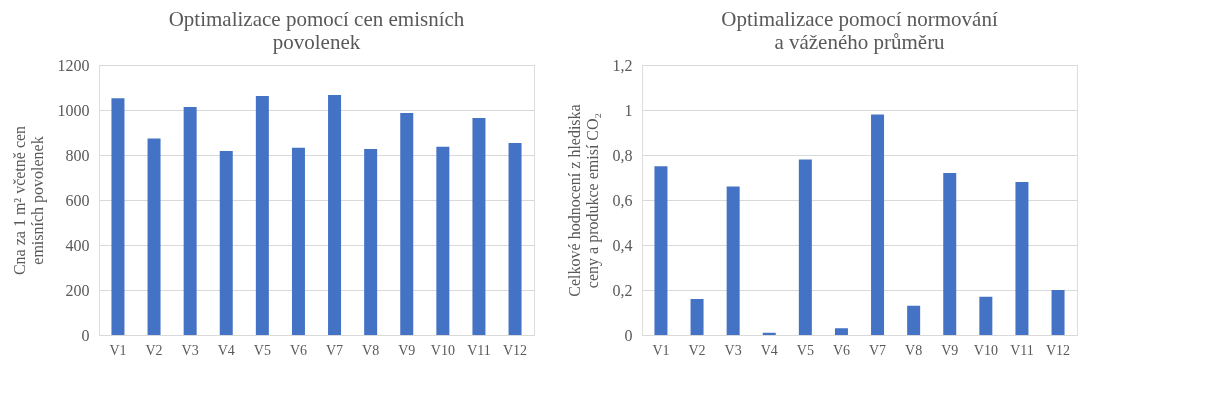 The width and height of the screenshot is (1213, 405). I want to click on y-tick-label: 1,2, so click(622, 65).